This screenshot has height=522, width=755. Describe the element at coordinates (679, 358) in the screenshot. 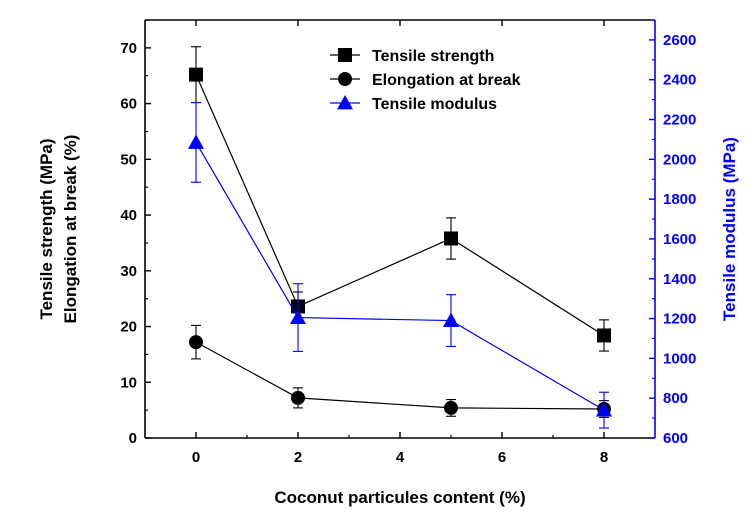

I see `right-y-tick-label: 1000` at that location.